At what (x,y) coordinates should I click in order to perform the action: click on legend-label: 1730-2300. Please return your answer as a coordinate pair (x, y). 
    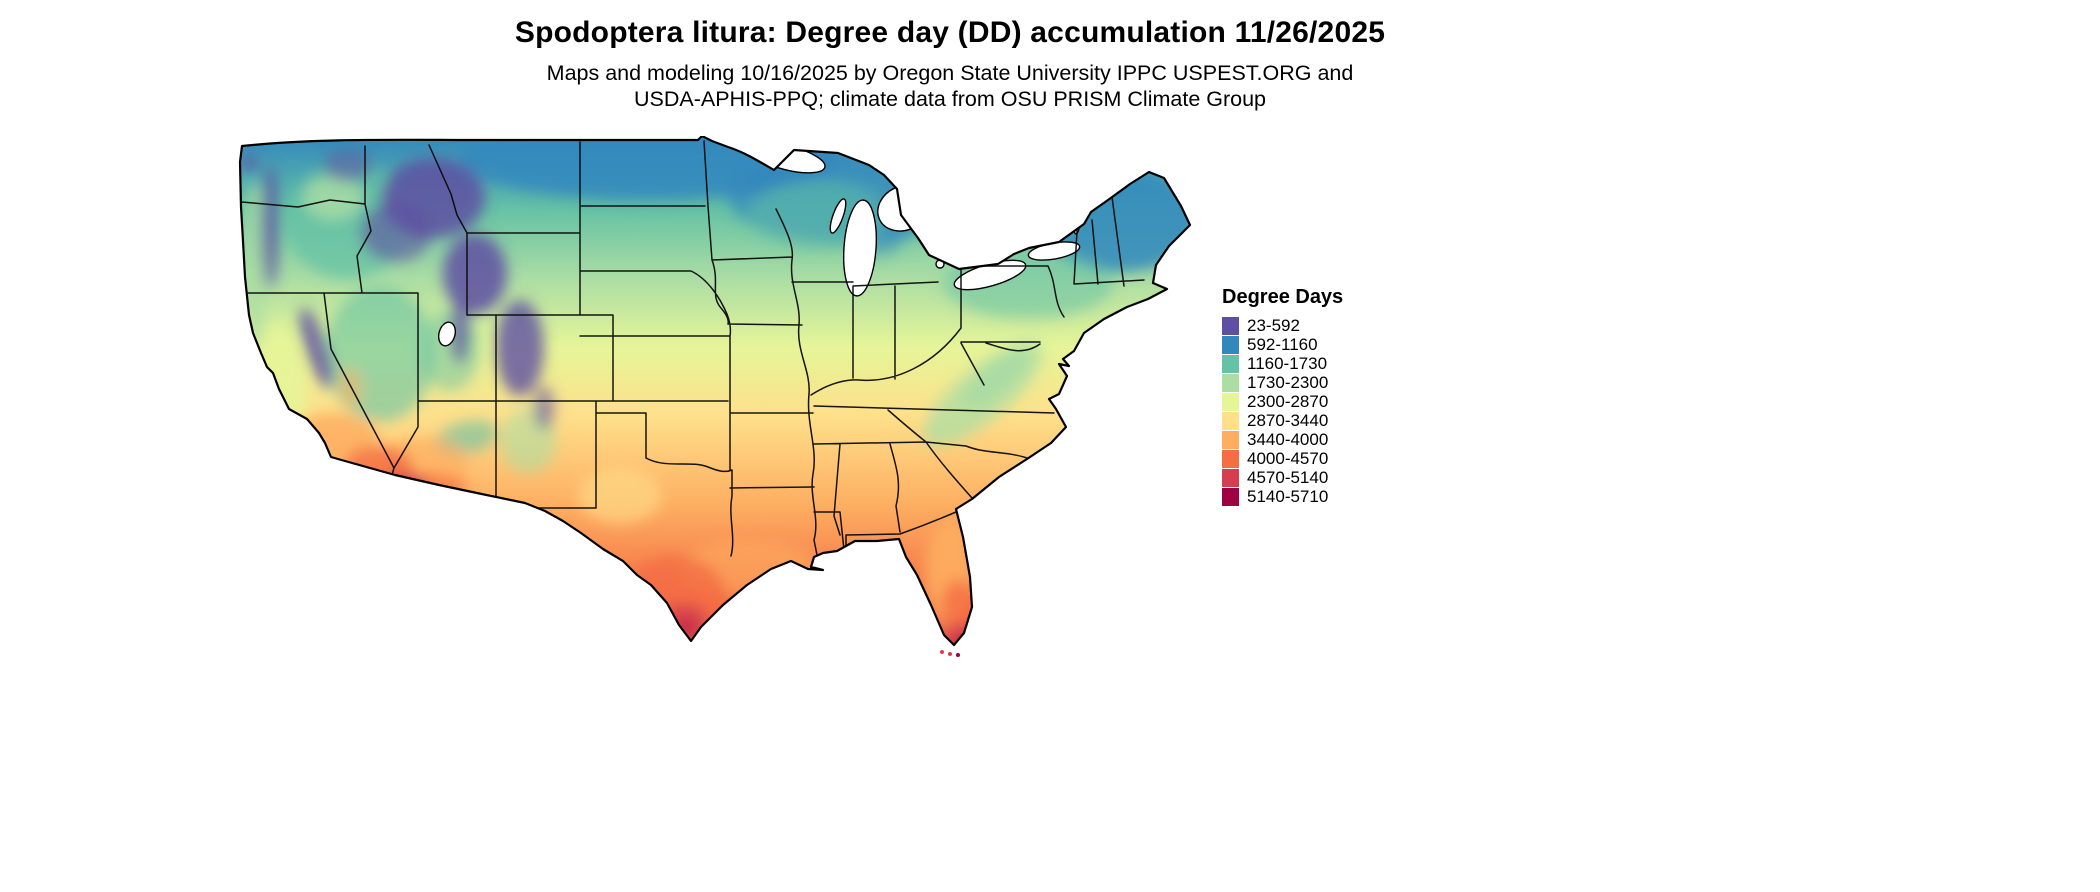
    Looking at the image, I should click on (1288, 382).